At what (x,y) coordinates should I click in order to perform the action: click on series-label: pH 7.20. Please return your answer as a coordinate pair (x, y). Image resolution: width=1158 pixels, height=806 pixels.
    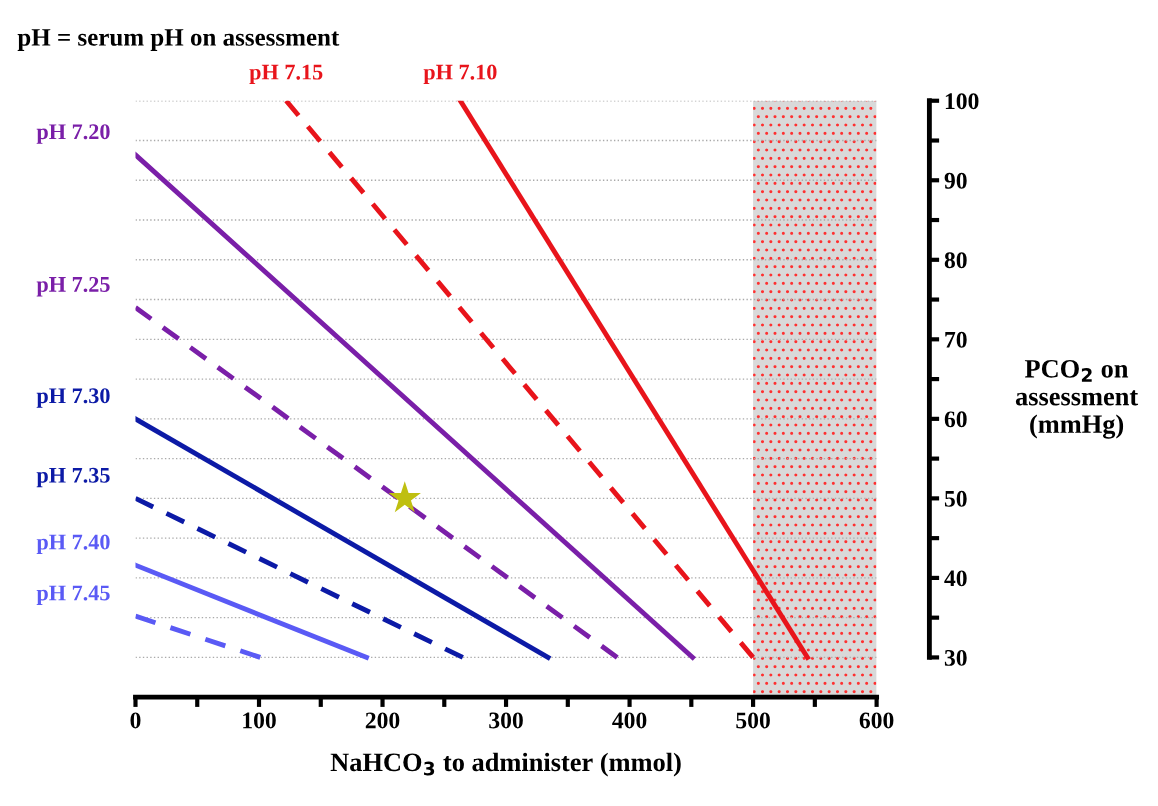
    Looking at the image, I should click on (73, 134).